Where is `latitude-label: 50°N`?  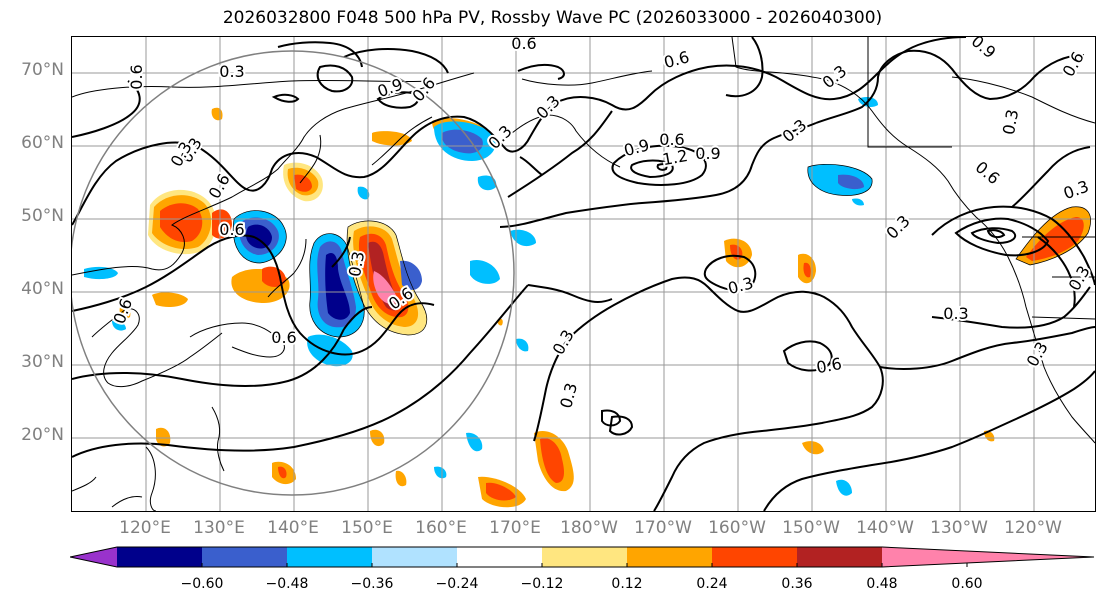 latitude-label: 50°N is located at coordinates (42, 216).